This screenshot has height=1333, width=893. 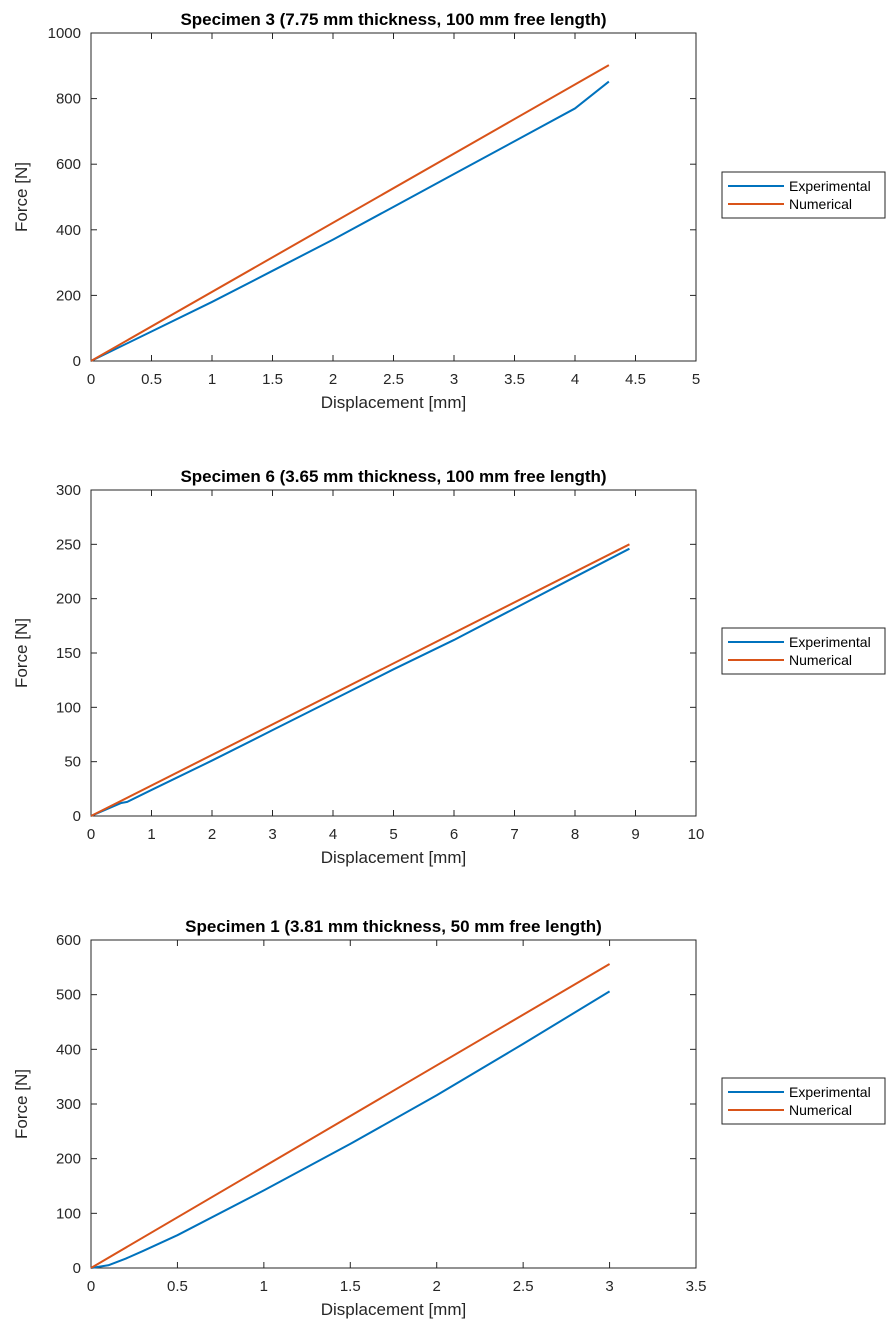 What do you see at coordinates (454, 834) in the screenshot?
I see `x-tick-label: 6` at bounding box center [454, 834].